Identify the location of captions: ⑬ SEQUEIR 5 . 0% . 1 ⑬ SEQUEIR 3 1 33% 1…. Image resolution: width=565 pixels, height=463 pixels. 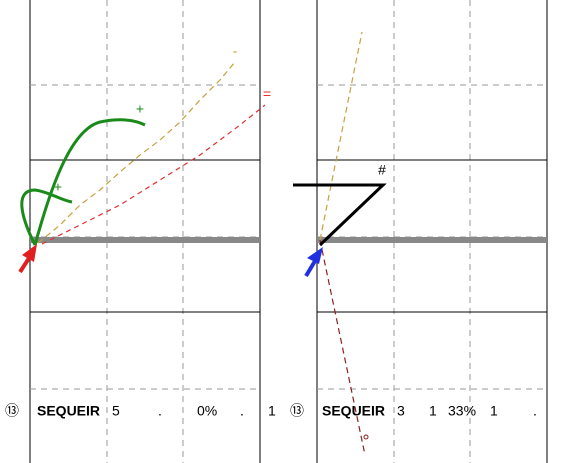
(271, 411).